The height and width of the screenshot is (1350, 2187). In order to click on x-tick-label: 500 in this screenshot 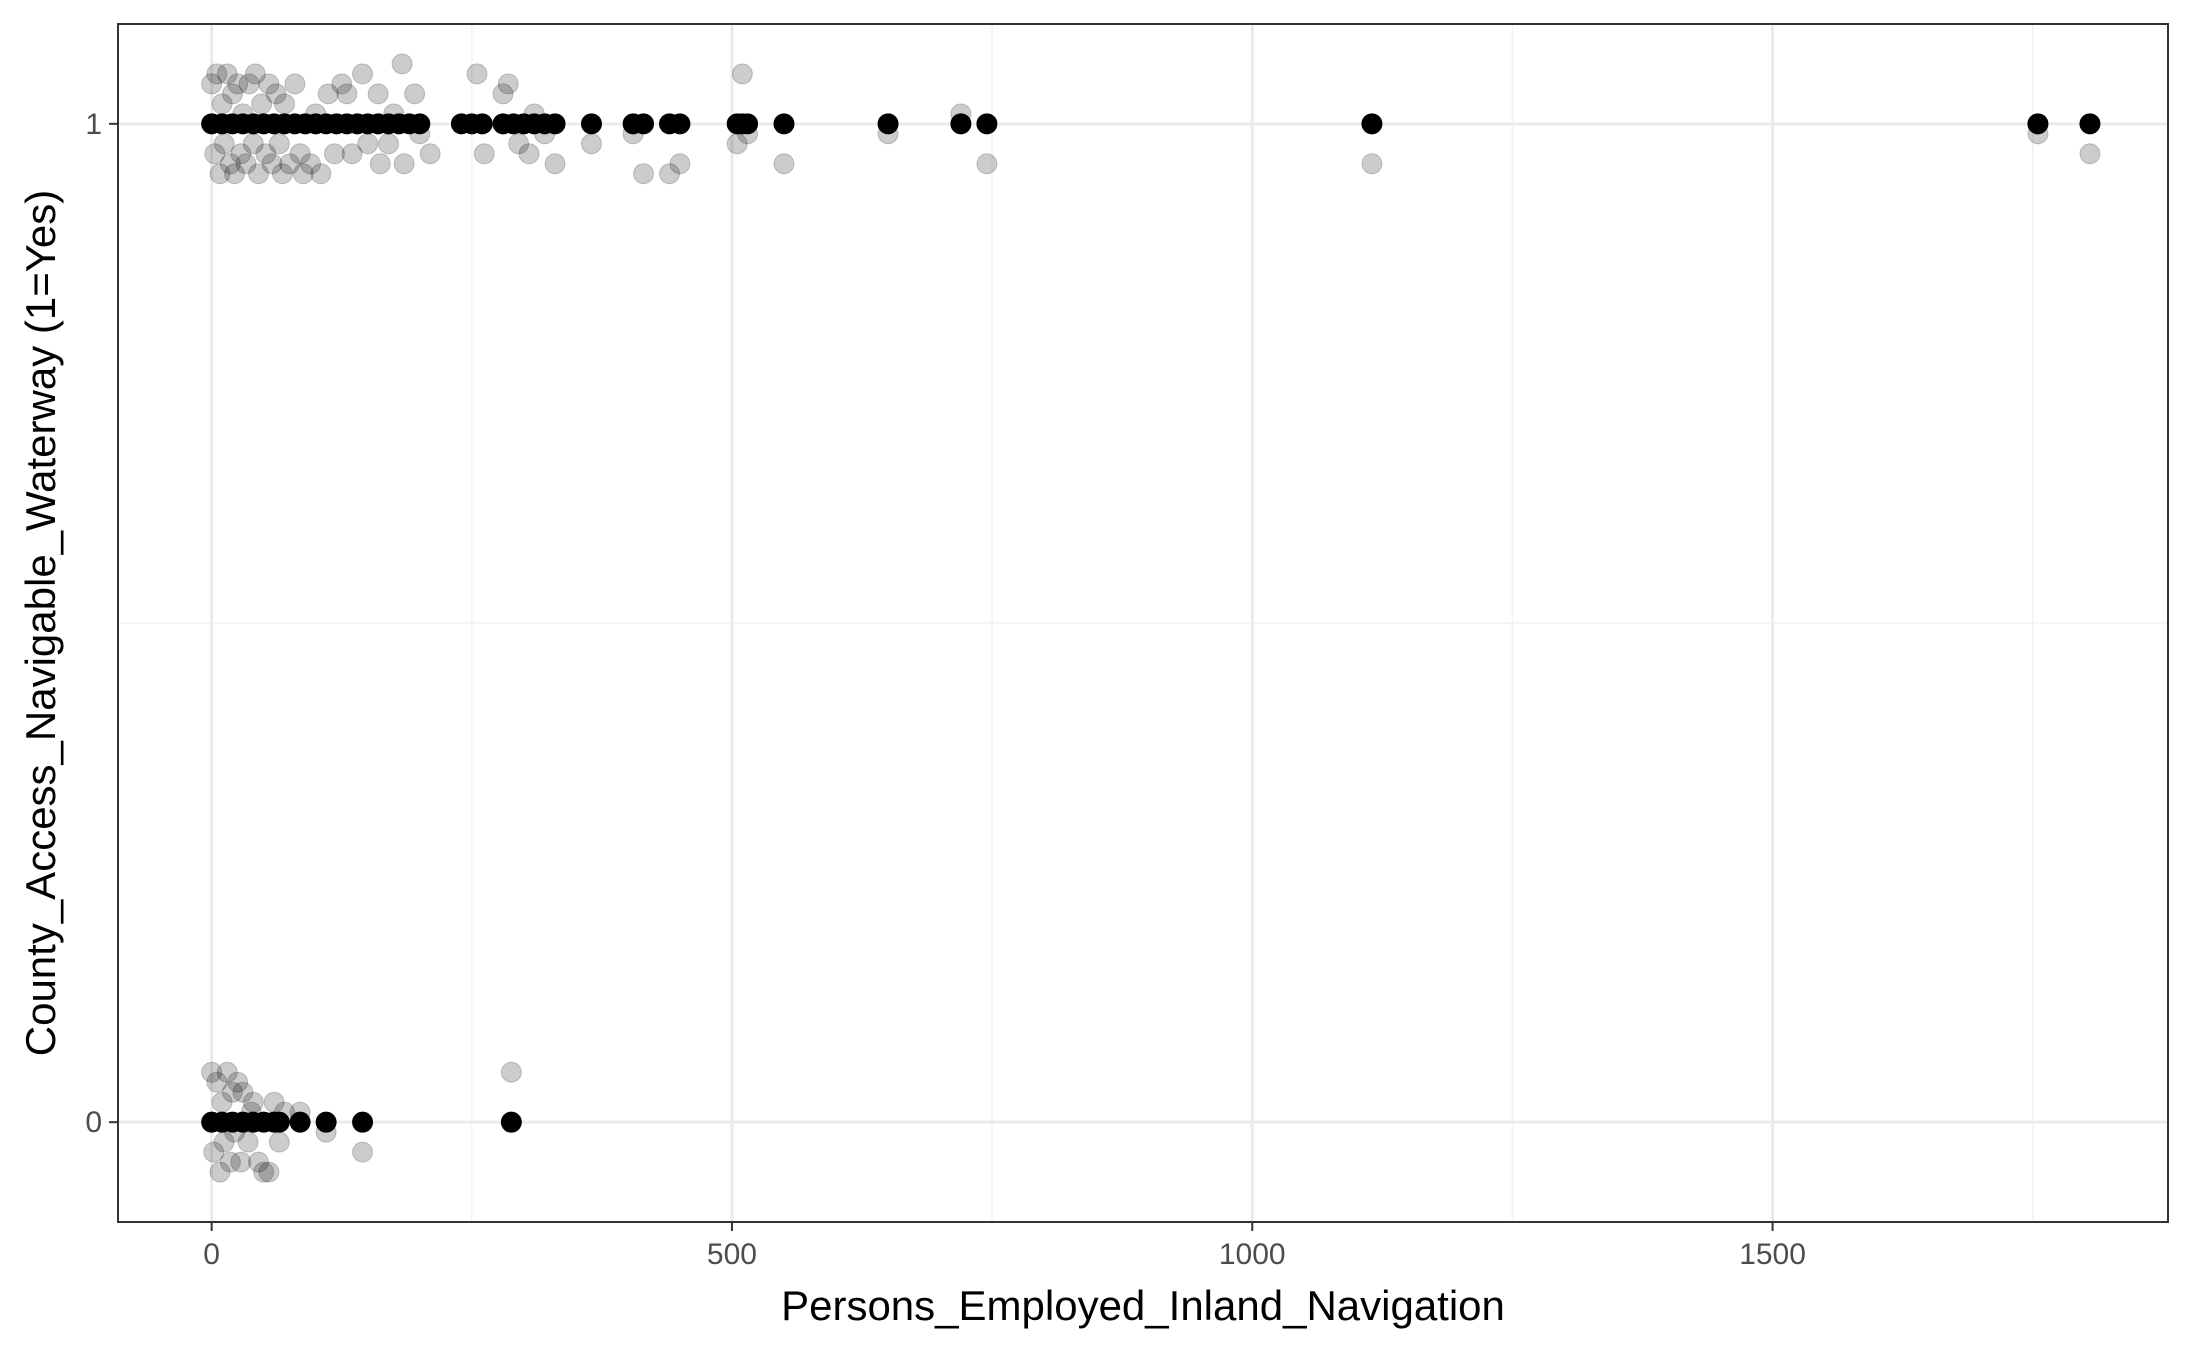, I will do `click(732, 1254)`.